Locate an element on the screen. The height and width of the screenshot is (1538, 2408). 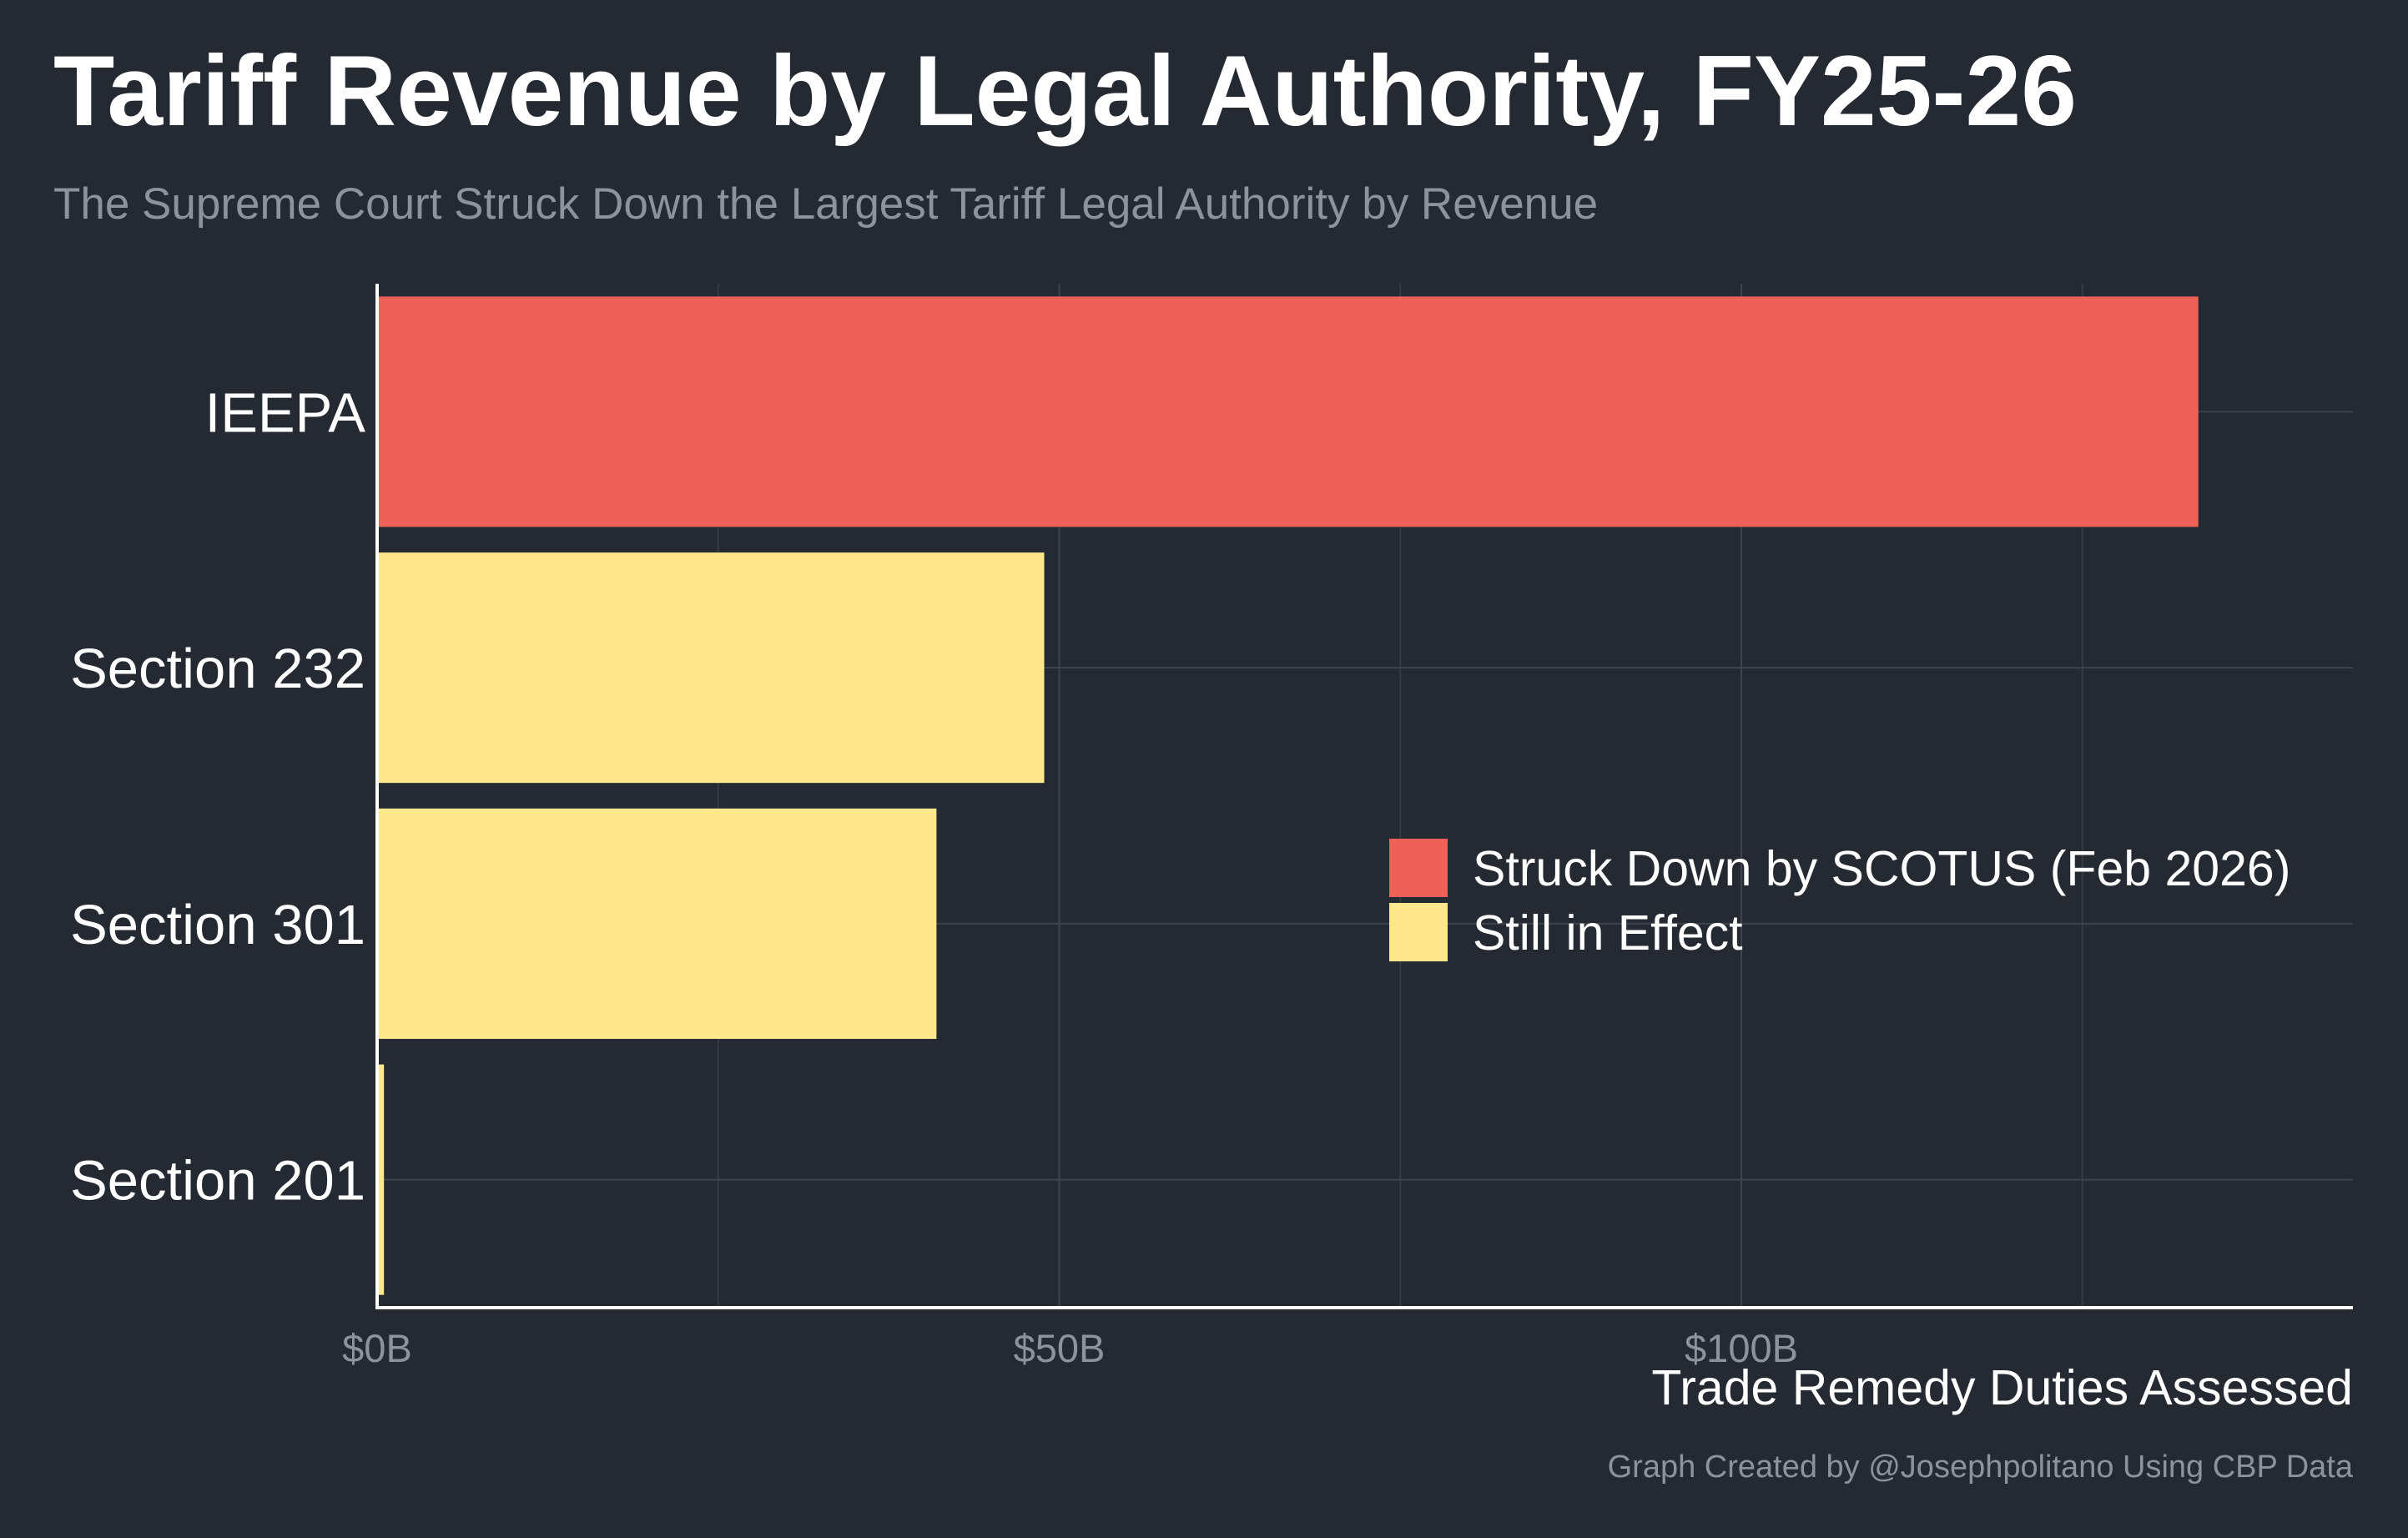
x-tick-label: $100B is located at coordinates (1741, 1348).